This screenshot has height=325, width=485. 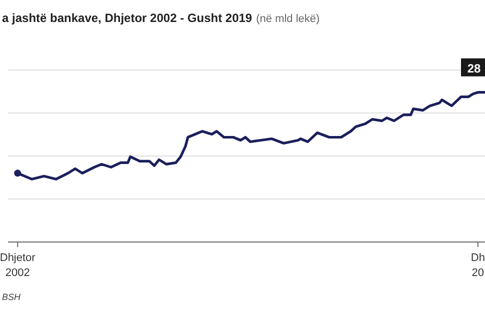 What do you see at coordinates (12, 297) in the screenshot?
I see `text: BSH` at bounding box center [12, 297].